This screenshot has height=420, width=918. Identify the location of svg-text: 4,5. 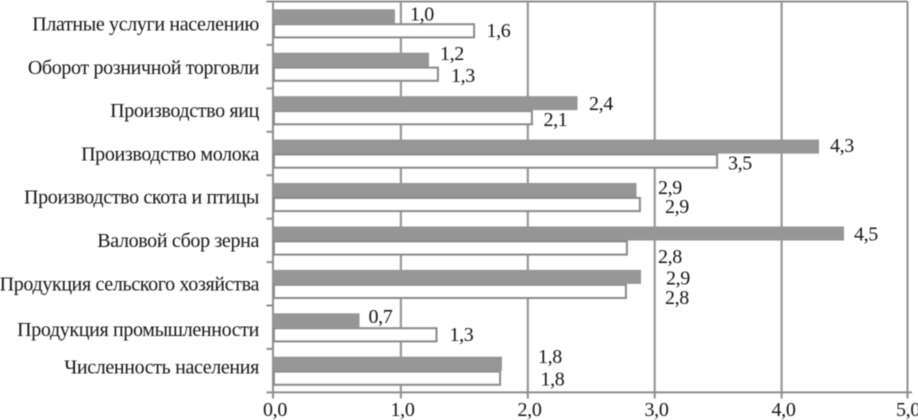
(866, 234).